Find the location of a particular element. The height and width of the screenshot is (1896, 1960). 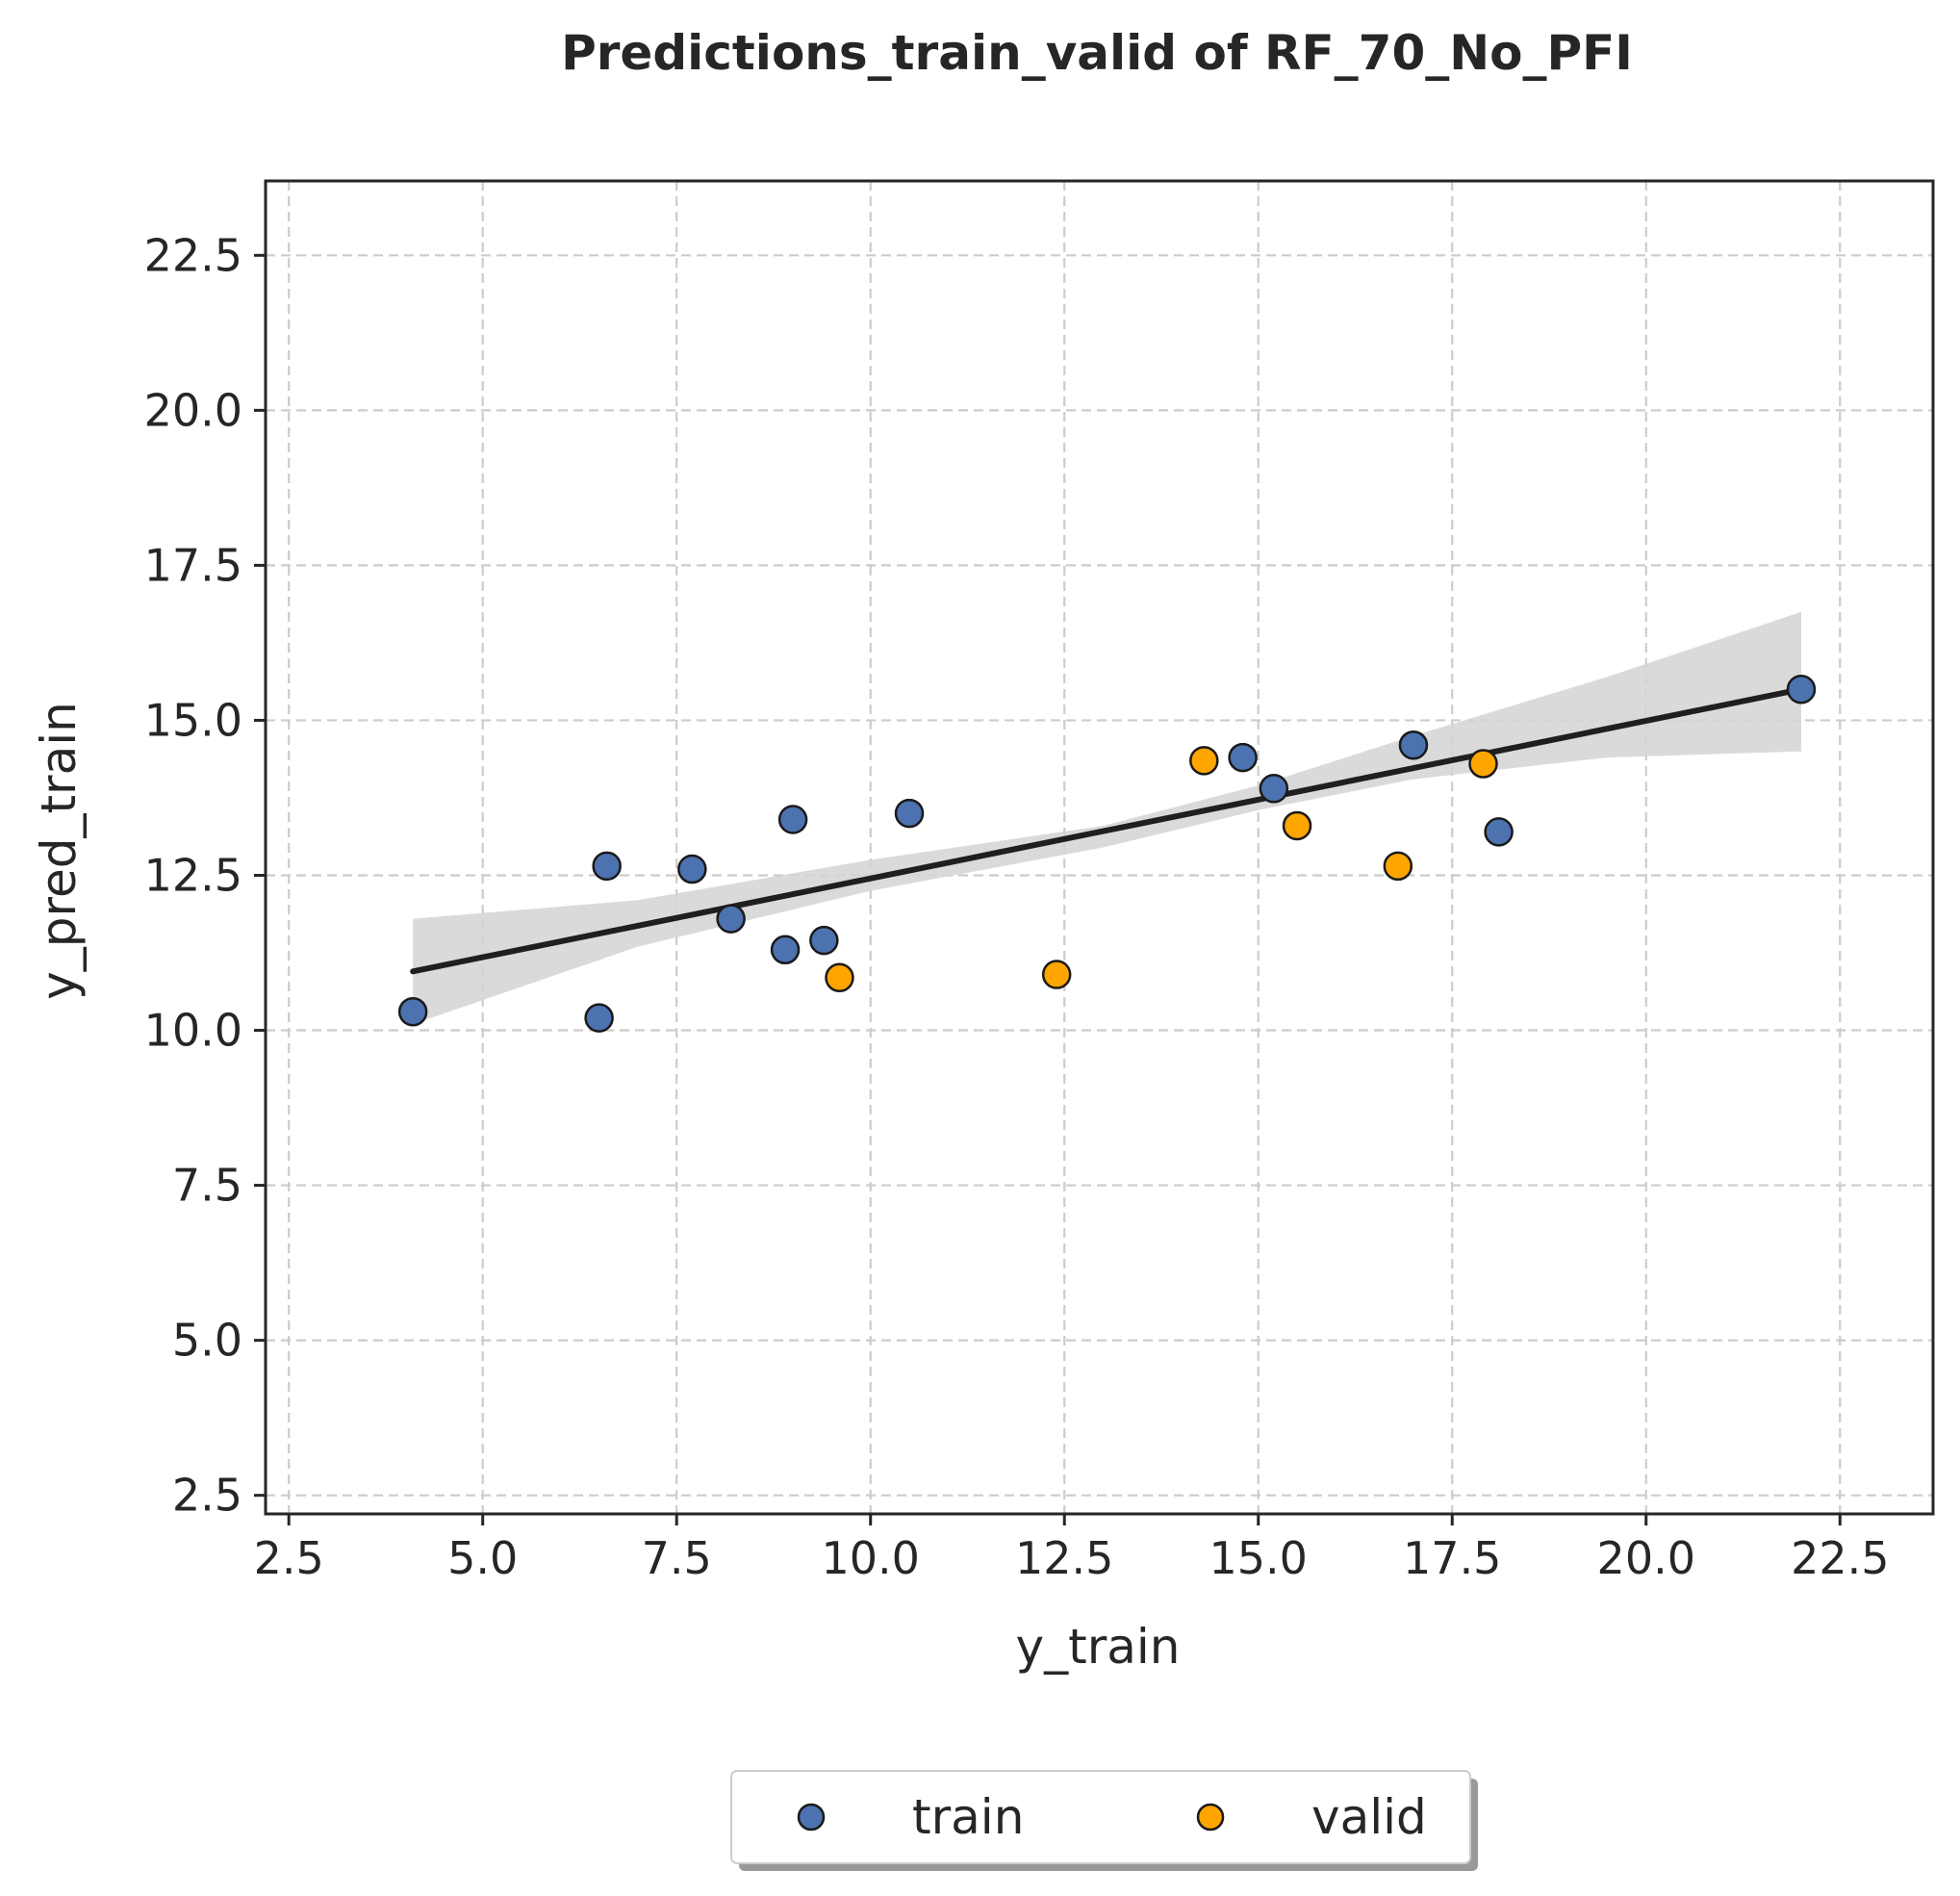

y-tick-label-8: 22.5 is located at coordinates (193, 255).